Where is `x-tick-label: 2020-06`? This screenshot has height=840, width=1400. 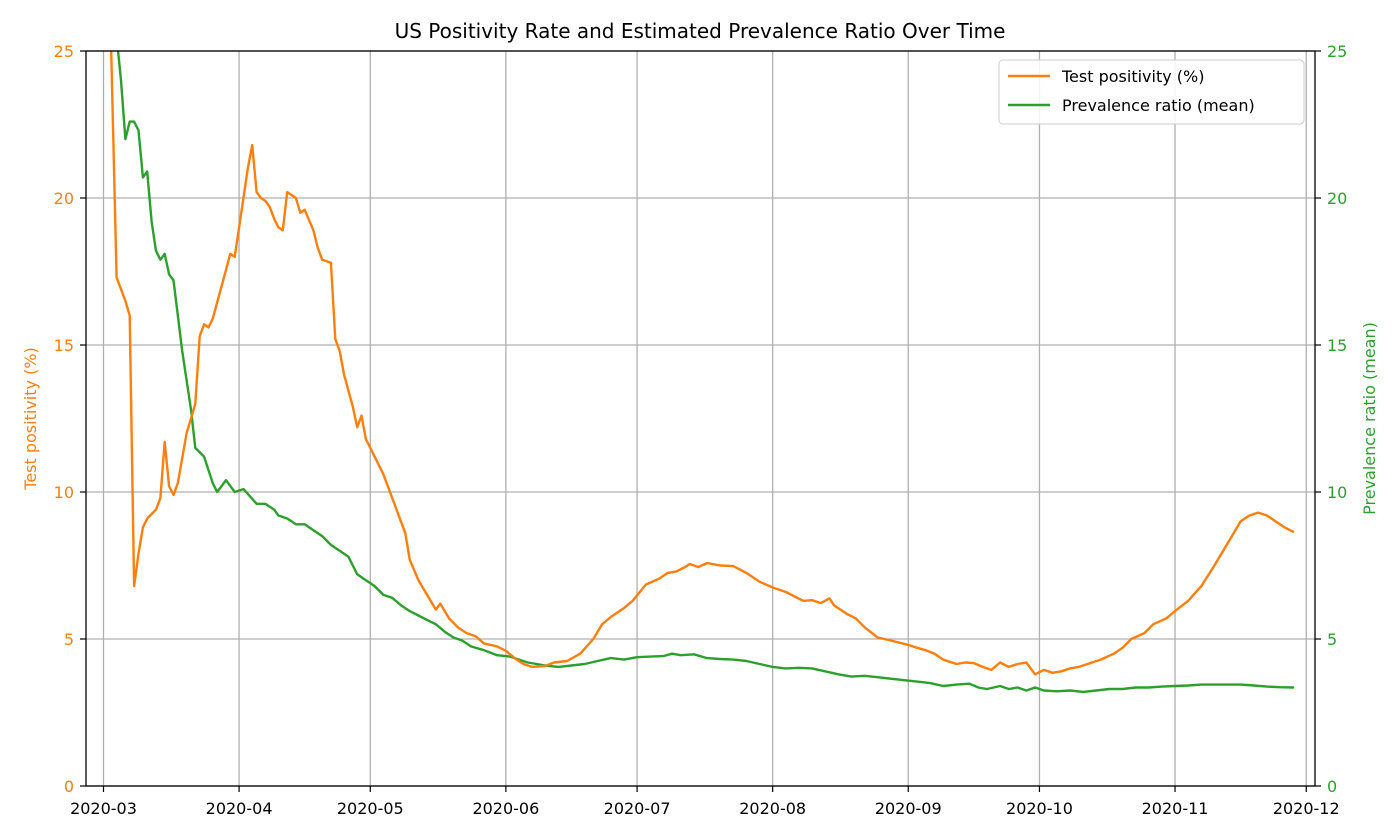
x-tick-label: 2020-06 is located at coordinates (505, 808).